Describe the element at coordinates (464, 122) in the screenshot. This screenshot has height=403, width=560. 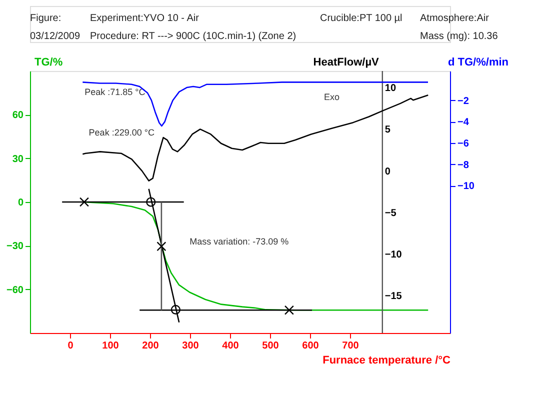
I see `y3-tick-label: −4` at that location.